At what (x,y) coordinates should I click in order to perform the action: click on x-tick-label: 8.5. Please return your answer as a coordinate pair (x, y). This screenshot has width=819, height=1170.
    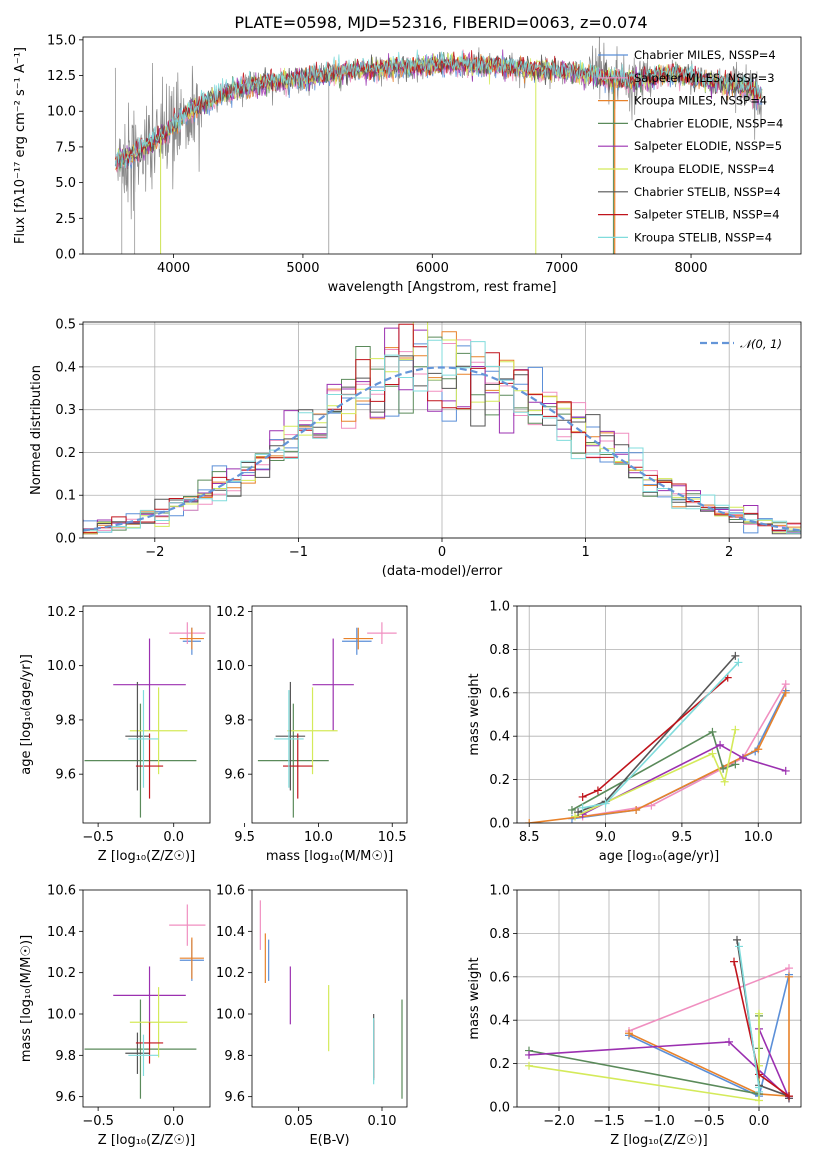
    Looking at the image, I should click on (529, 837).